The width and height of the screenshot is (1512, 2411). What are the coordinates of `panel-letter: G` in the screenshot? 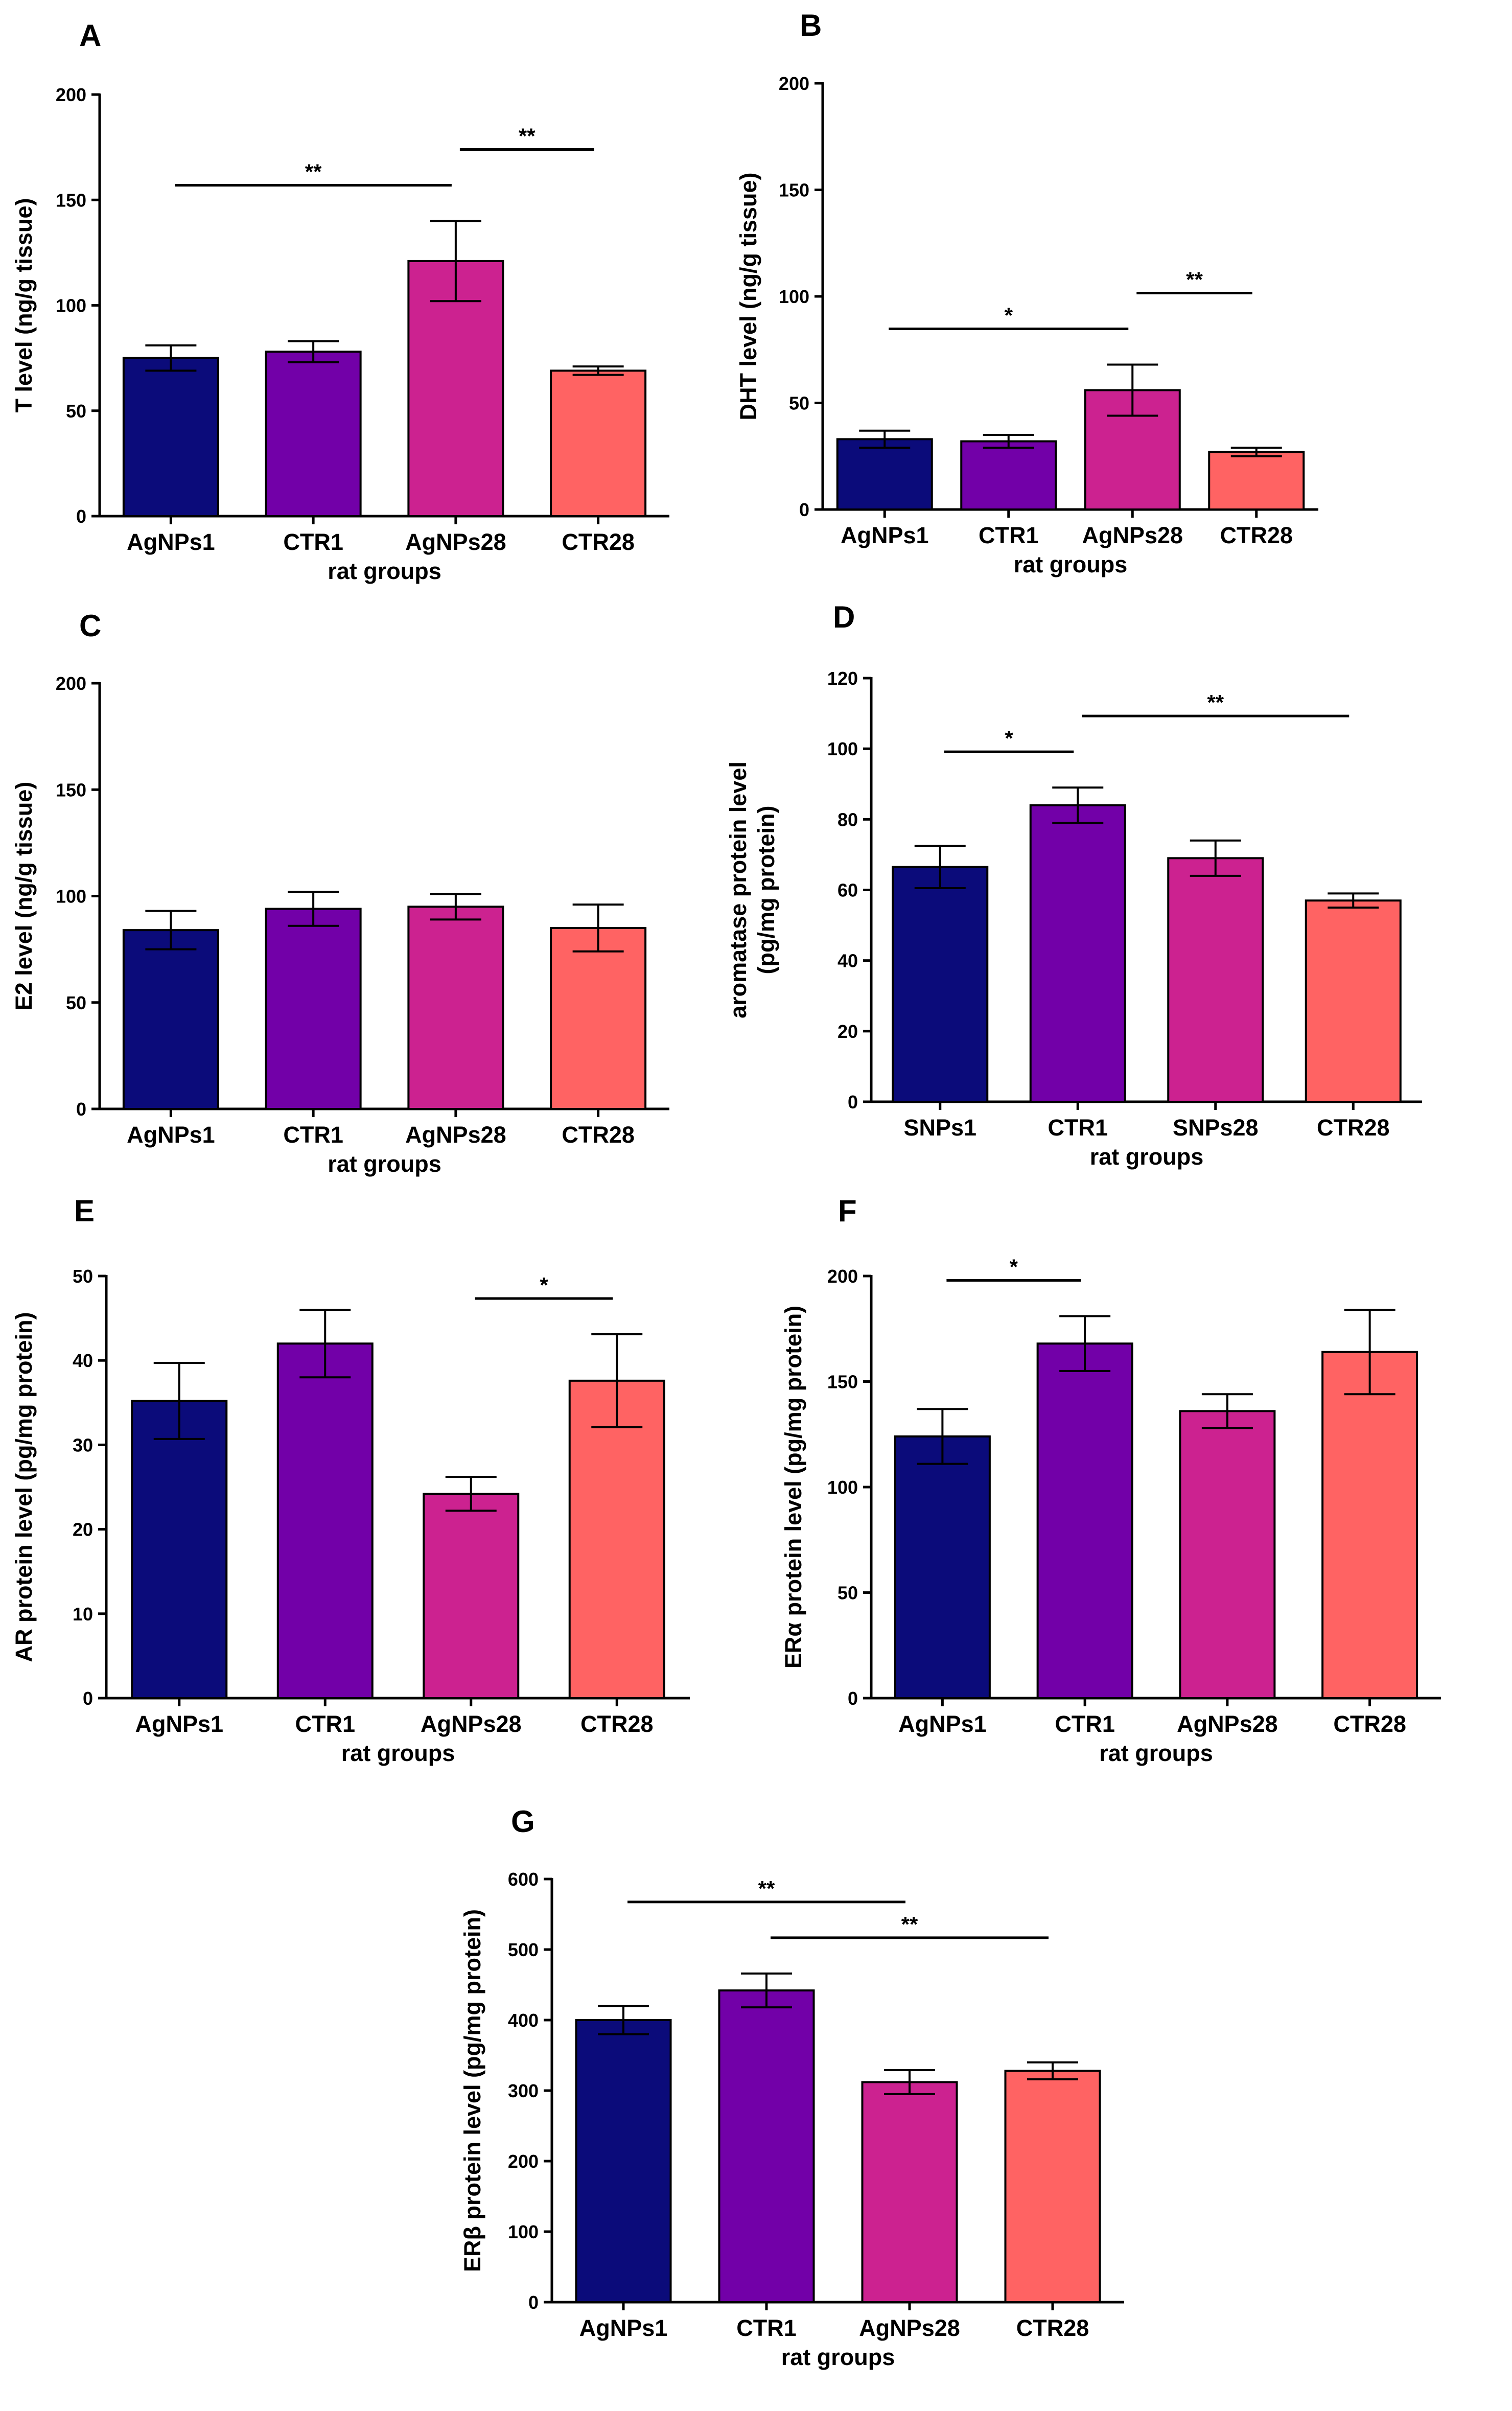 It's located at (523, 1822).